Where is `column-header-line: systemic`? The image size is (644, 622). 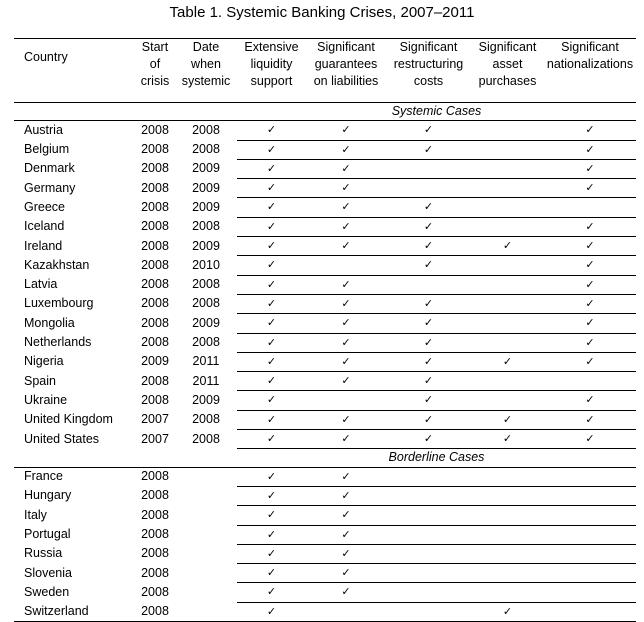 column-header-line: systemic is located at coordinates (206, 81).